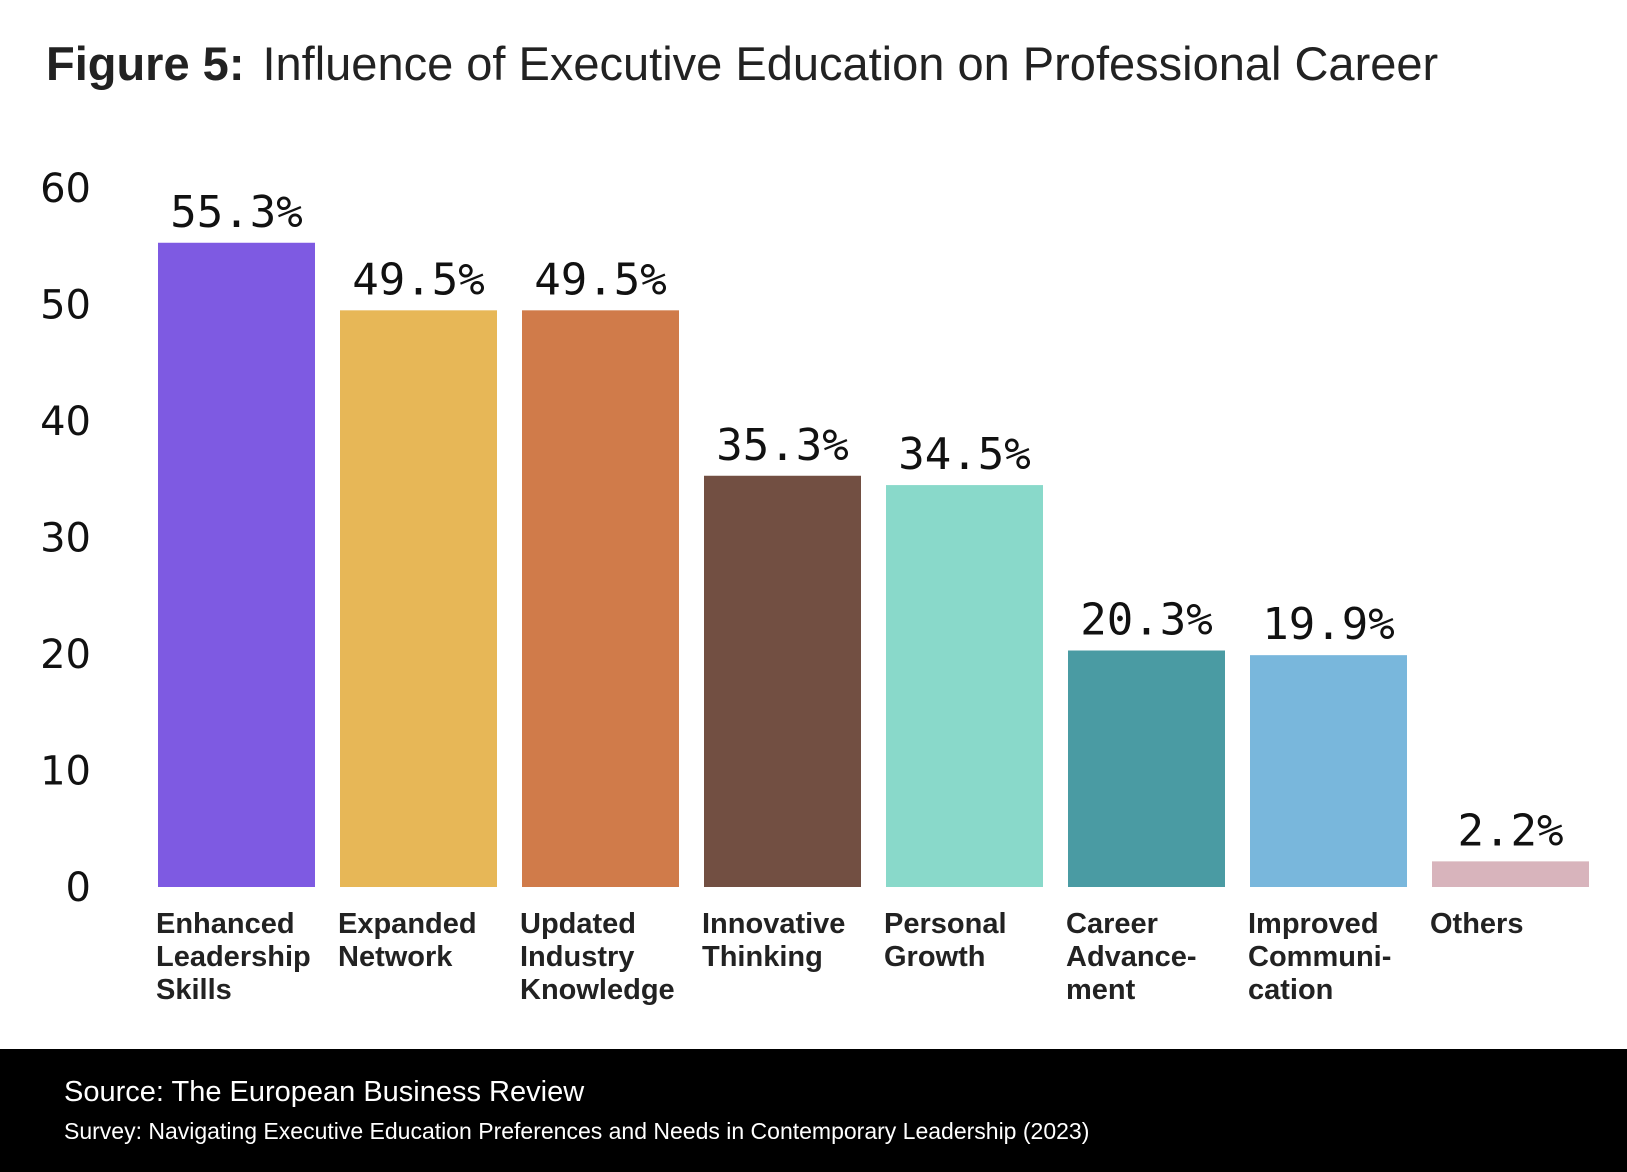 This screenshot has height=1172, width=1627. What do you see at coordinates (1320, 957) in the screenshot?
I see `x-tick-label: Improved Communi- cation` at bounding box center [1320, 957].